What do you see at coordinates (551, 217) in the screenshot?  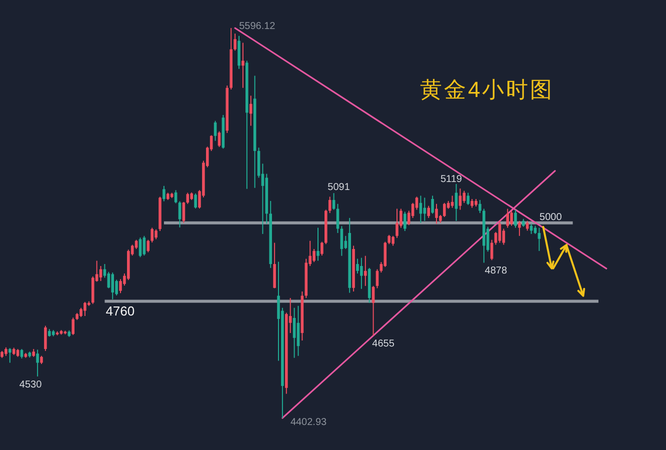 I see `ref-line-label: 5000` at bounding box center [551, 217].